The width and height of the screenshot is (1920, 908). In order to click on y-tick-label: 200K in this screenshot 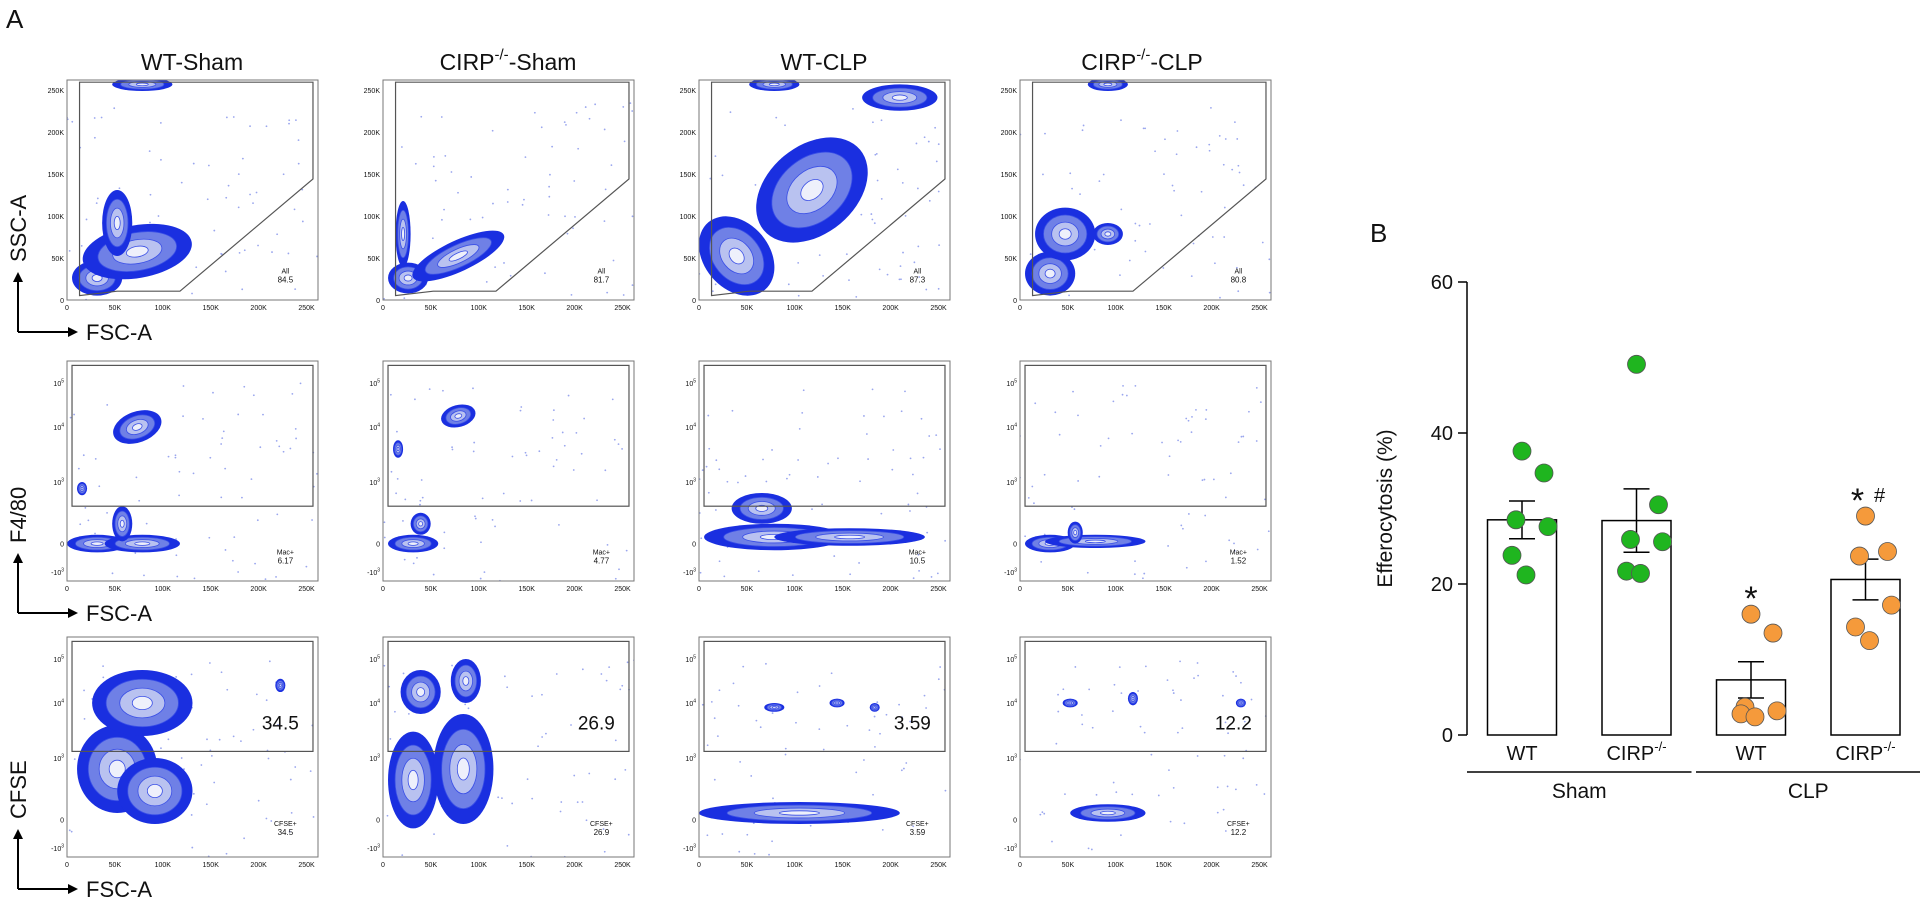, I will do `click(1009, 133)`.